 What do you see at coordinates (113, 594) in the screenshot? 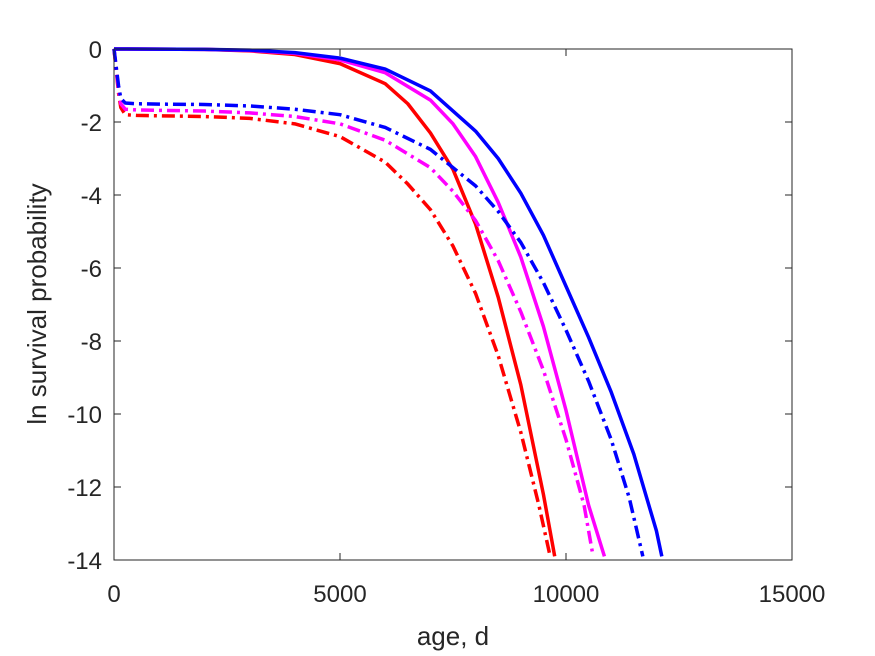
I see `x-tick-label: 0` at bounding box center [113, 594].